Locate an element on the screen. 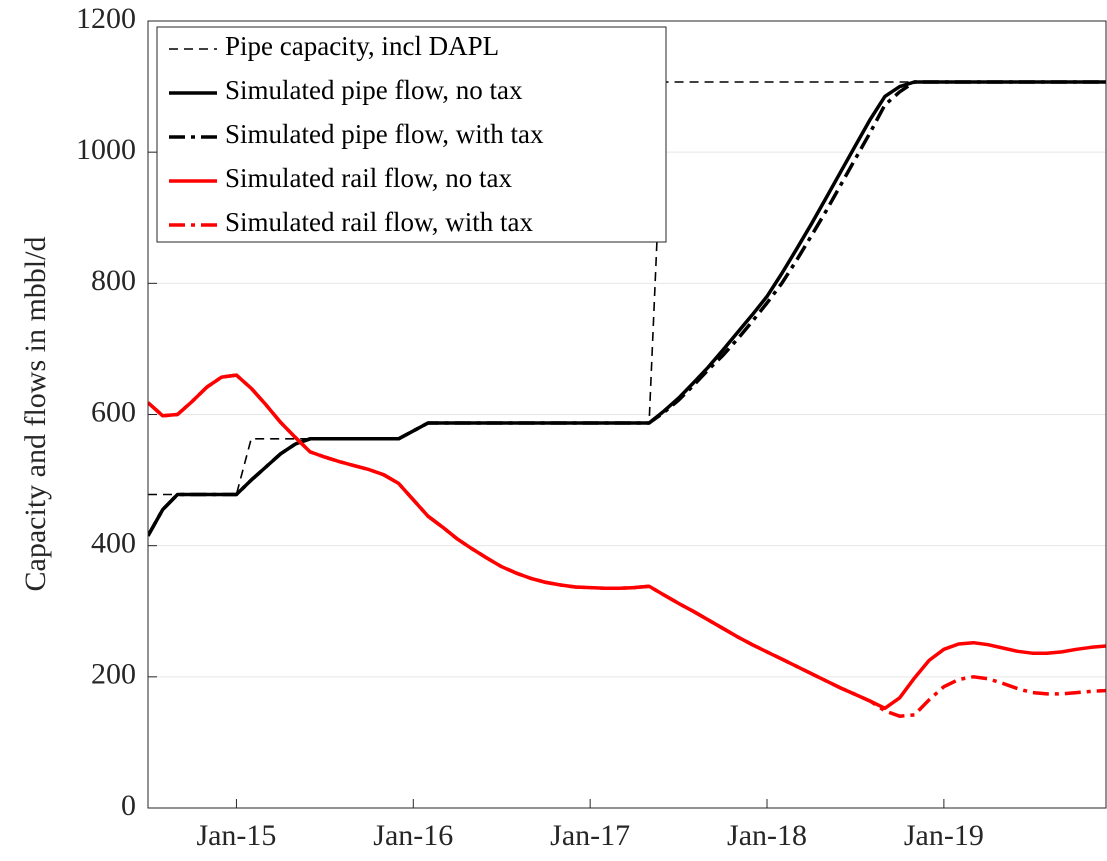 The height and width of the screenshot is (861, 1107). legend-label: Pipe capacity, incl DAPL is located at coordinates (362, 46).